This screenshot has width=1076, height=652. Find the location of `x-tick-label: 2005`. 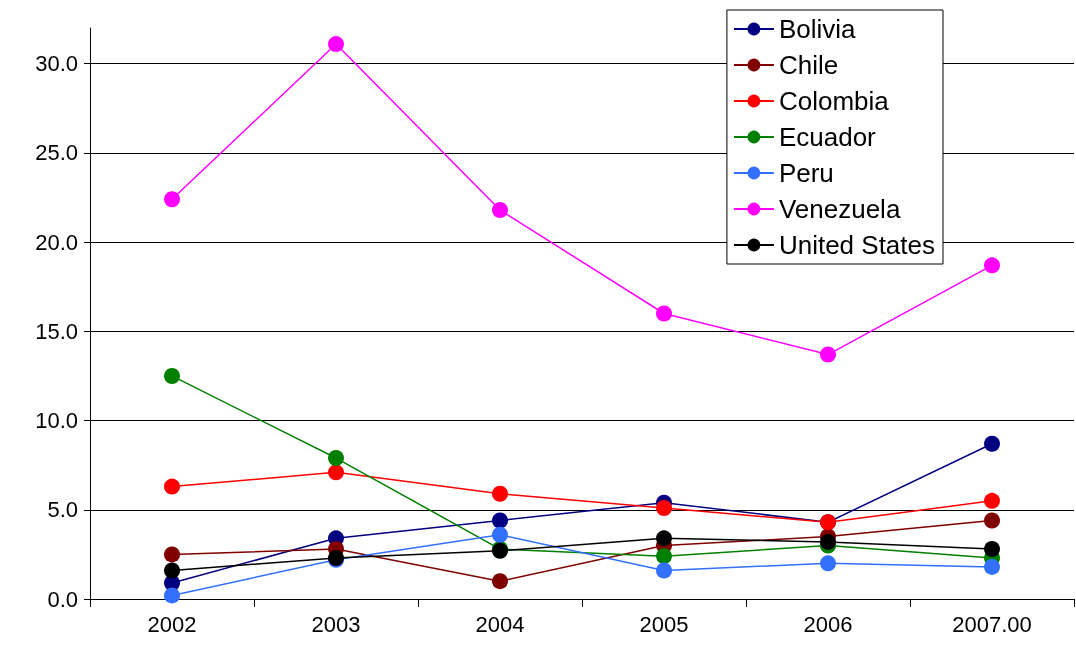

x-tick-label: 2005 is located at coordinates (664, 624).